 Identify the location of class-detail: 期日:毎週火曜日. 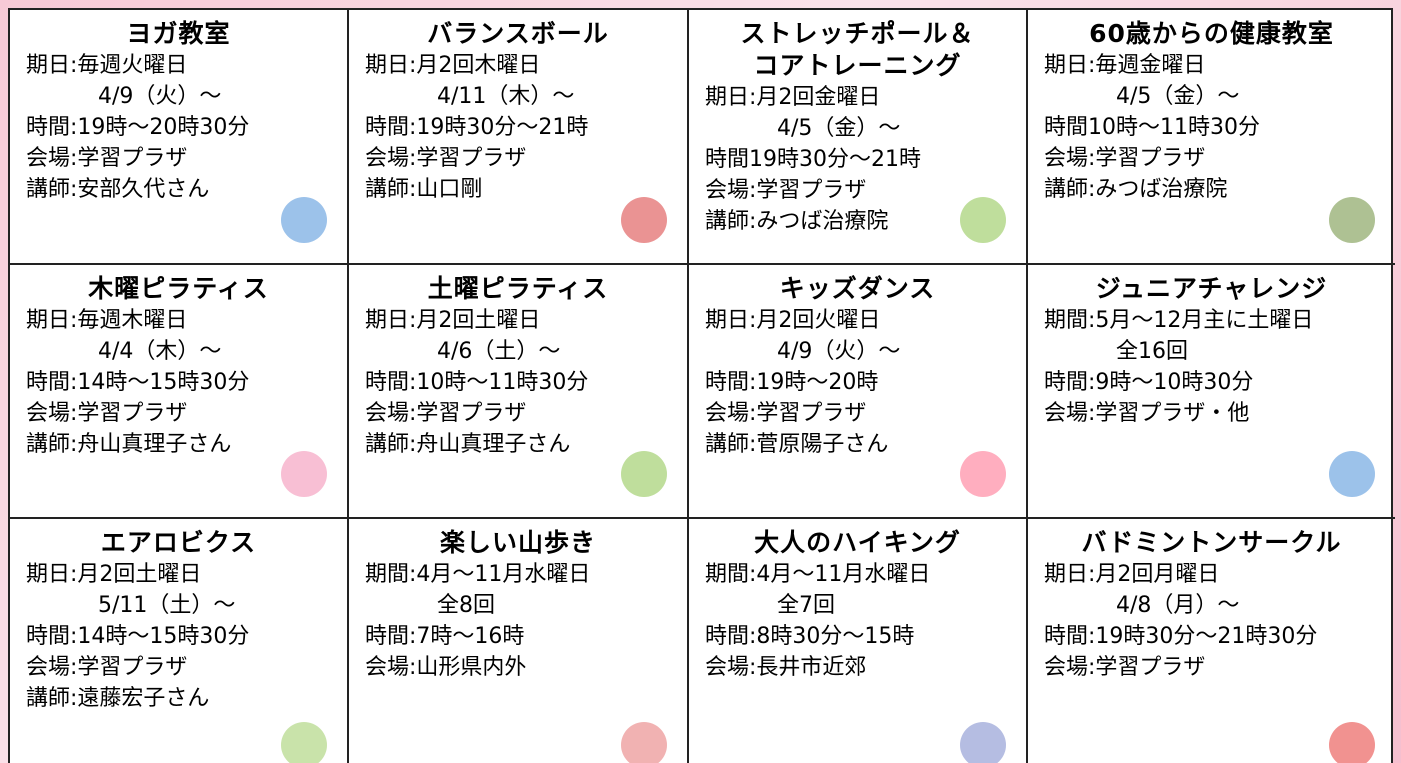
(107, 65).